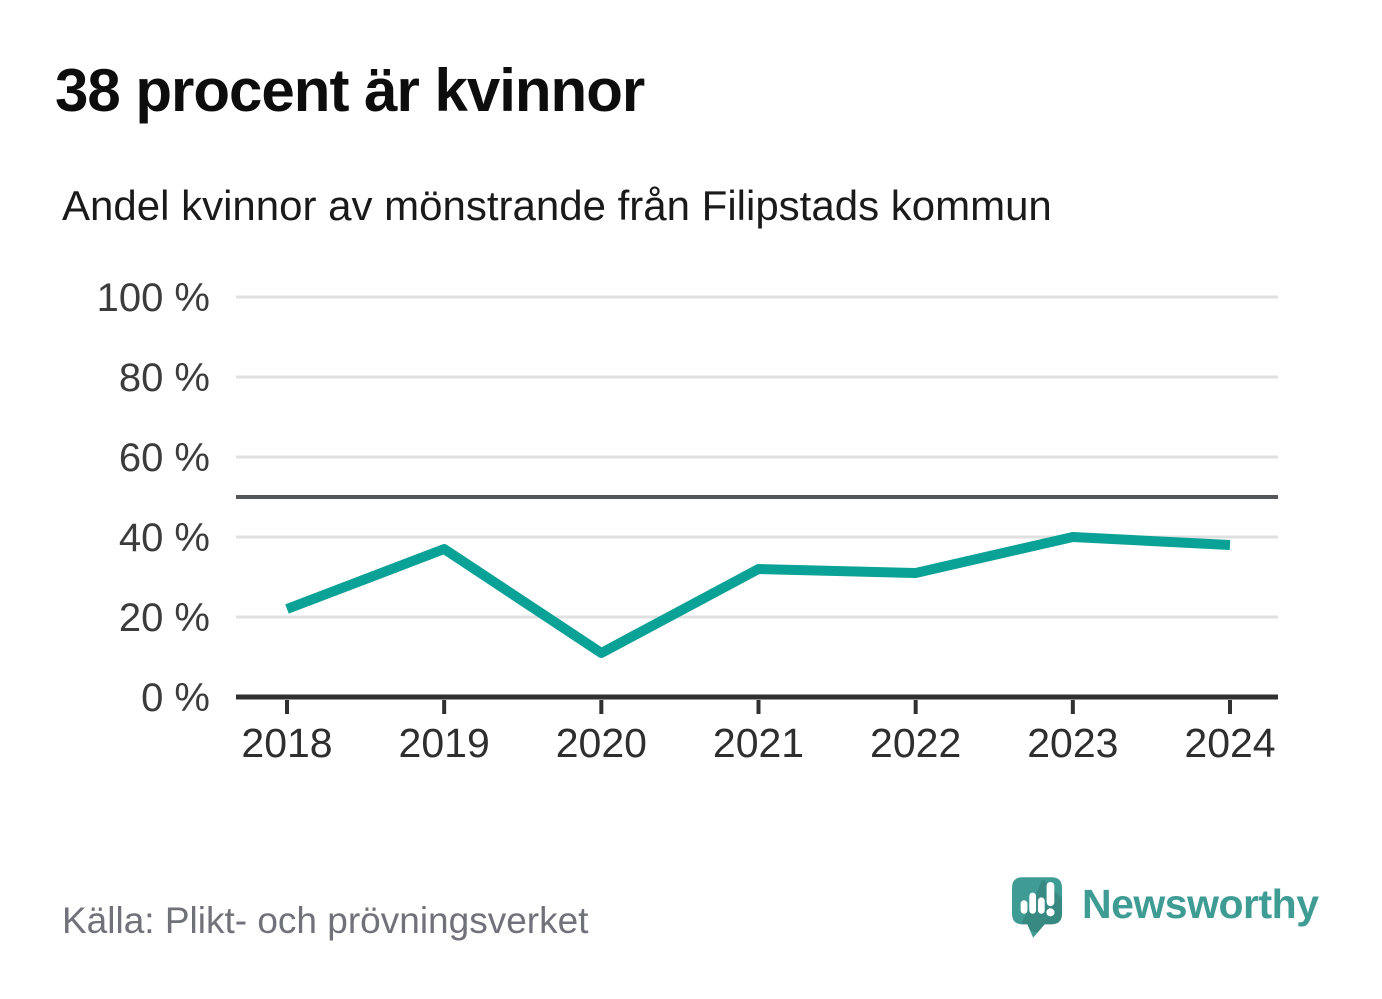 Image resolution: width=1382 pixels, height=999 pixels. What do you see at coordinates (915, 743) in the screenshot?
I see `x-tick-label: 2022` at bounding box center [915, 743].